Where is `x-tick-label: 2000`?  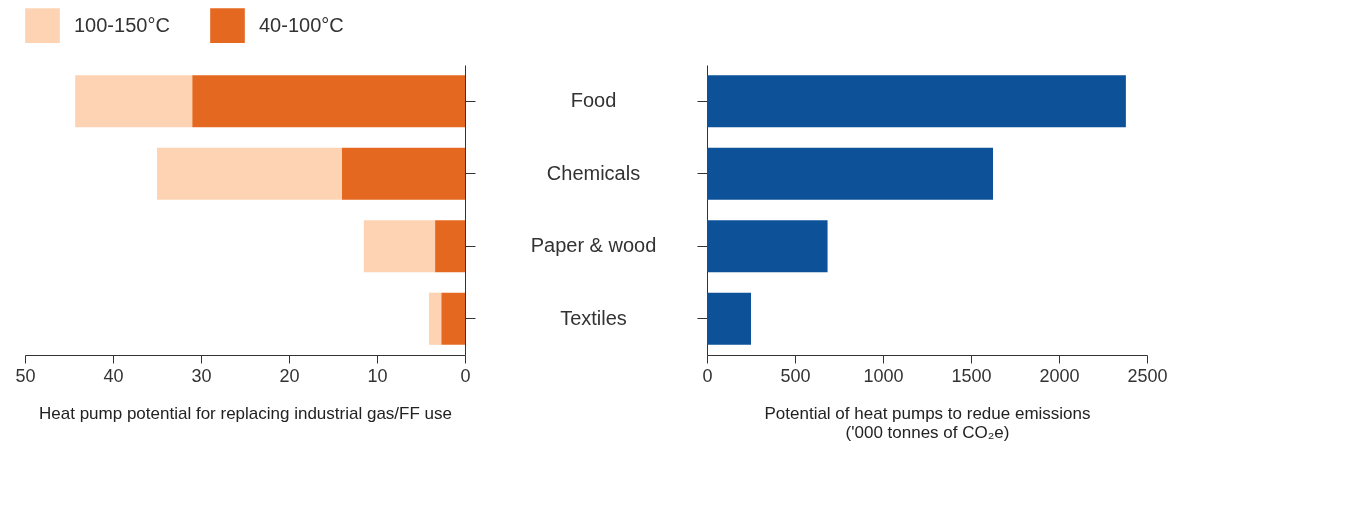
x-tick-label: 2000 is located at coordinates (1059, 375).